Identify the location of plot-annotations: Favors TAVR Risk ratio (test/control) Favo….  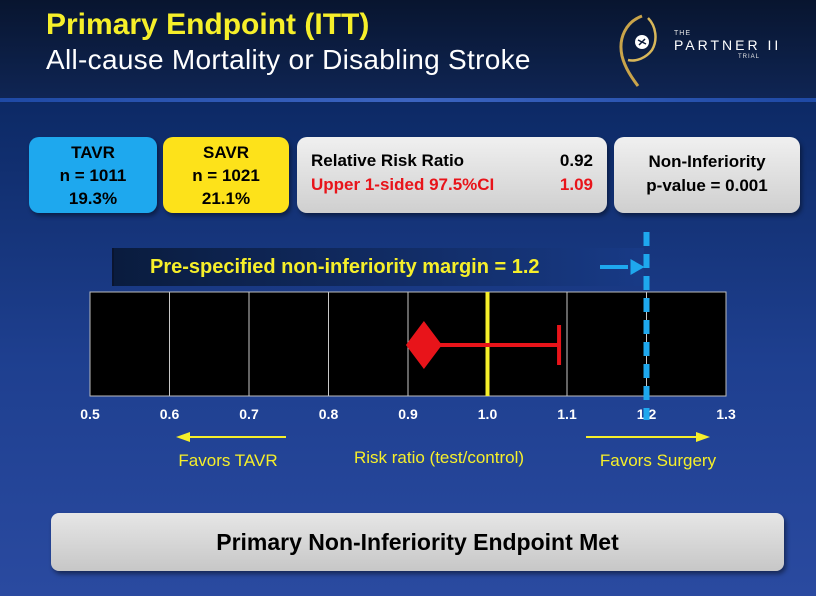
(446, 451).